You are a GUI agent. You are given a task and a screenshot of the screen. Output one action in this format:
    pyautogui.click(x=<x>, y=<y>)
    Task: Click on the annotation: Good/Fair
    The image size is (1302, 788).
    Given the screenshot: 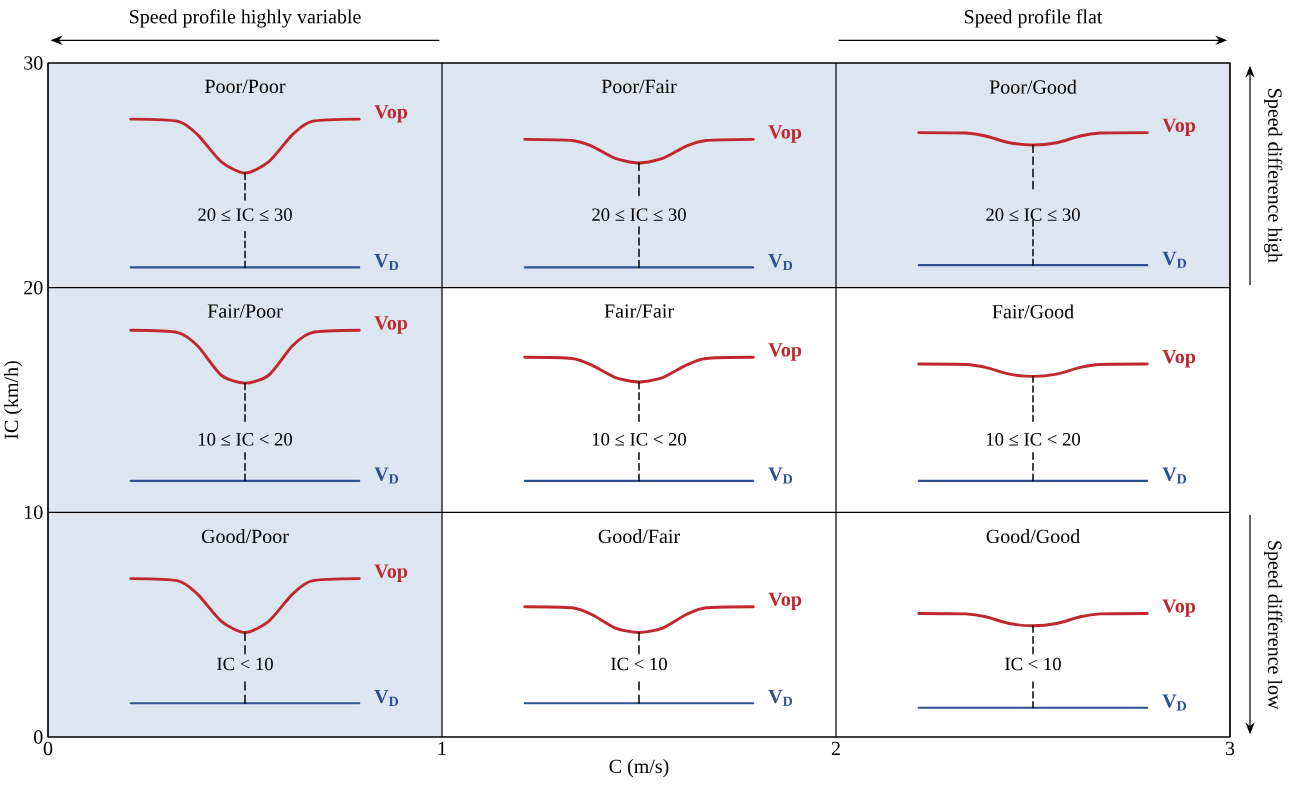 What is the action you would take?
    pyautogui.click(x=639, y=536)
    